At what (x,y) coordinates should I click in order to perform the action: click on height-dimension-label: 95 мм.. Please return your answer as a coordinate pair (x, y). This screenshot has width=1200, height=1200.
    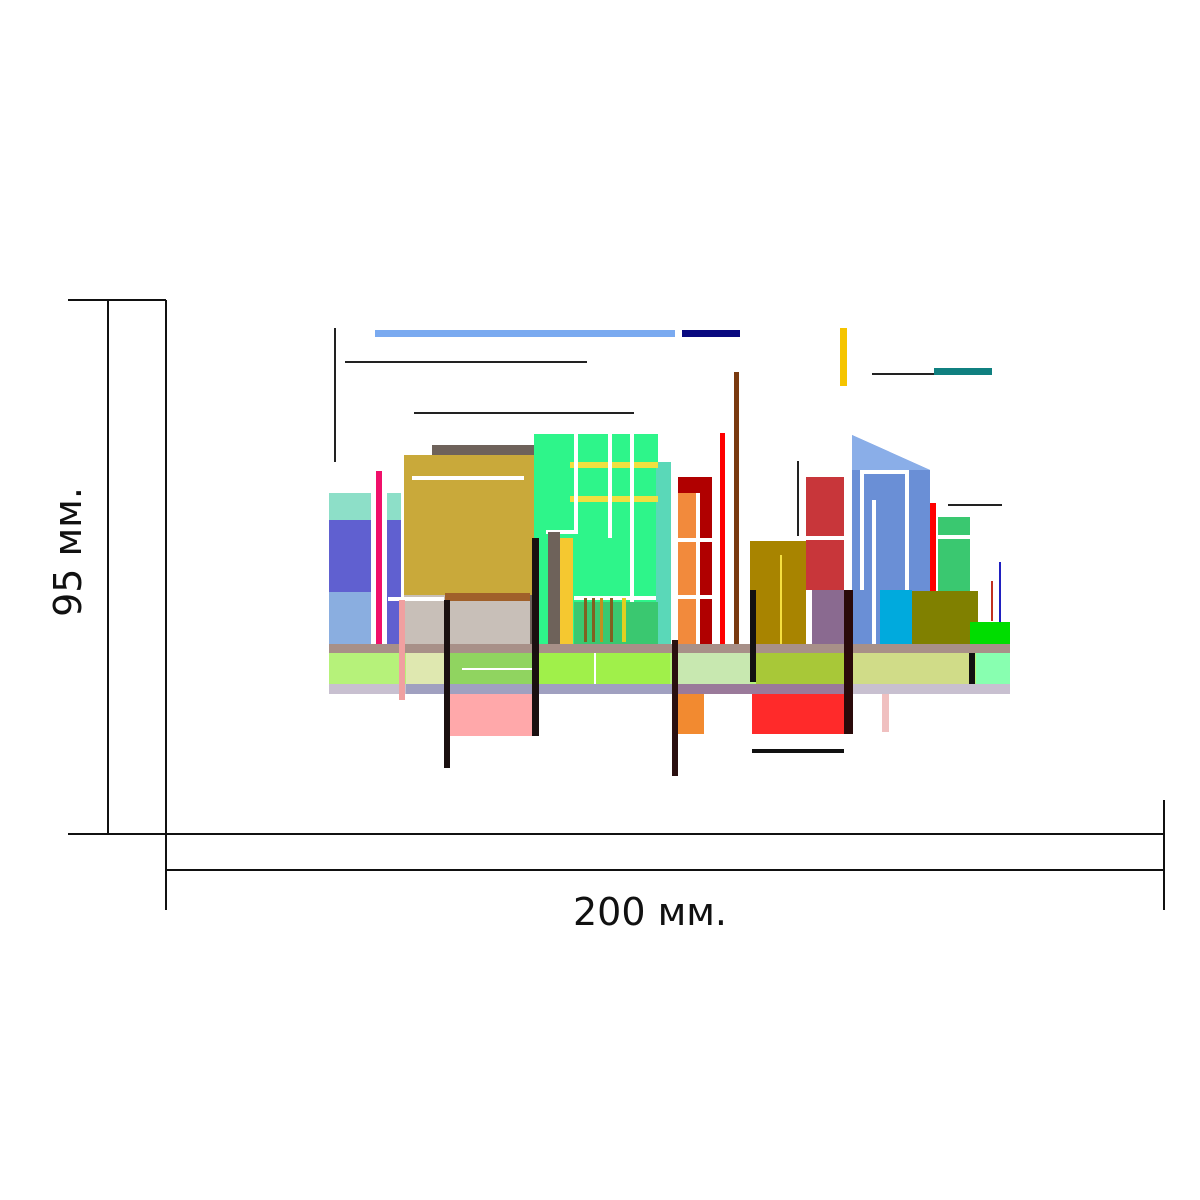
    Looking at the image, I should click on (68, 552).